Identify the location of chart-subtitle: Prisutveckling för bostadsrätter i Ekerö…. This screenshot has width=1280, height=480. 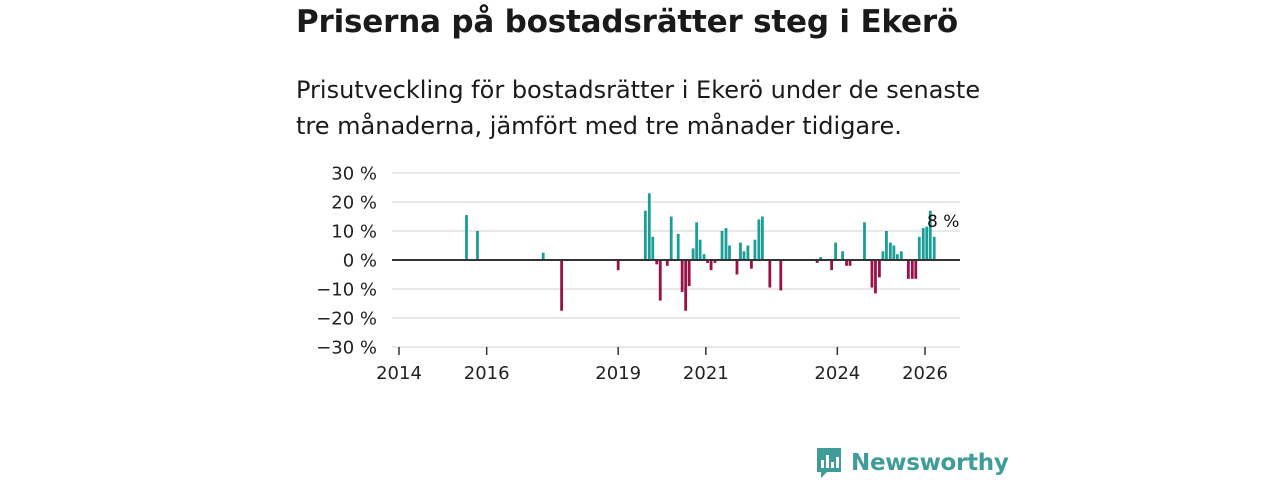
(638, 108).